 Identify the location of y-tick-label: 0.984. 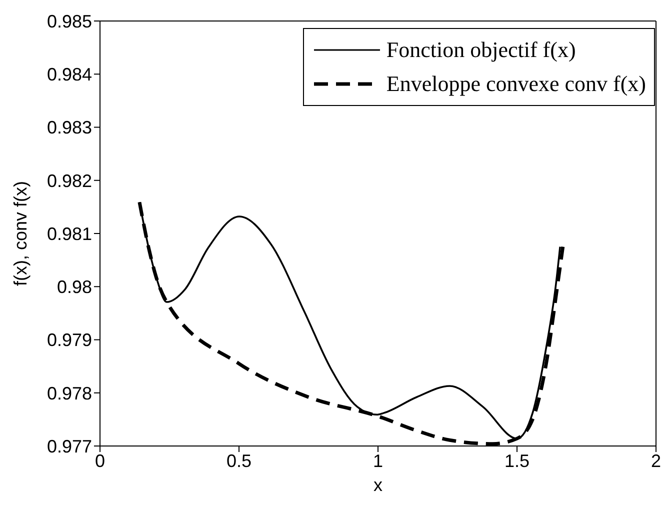
(69, 74).